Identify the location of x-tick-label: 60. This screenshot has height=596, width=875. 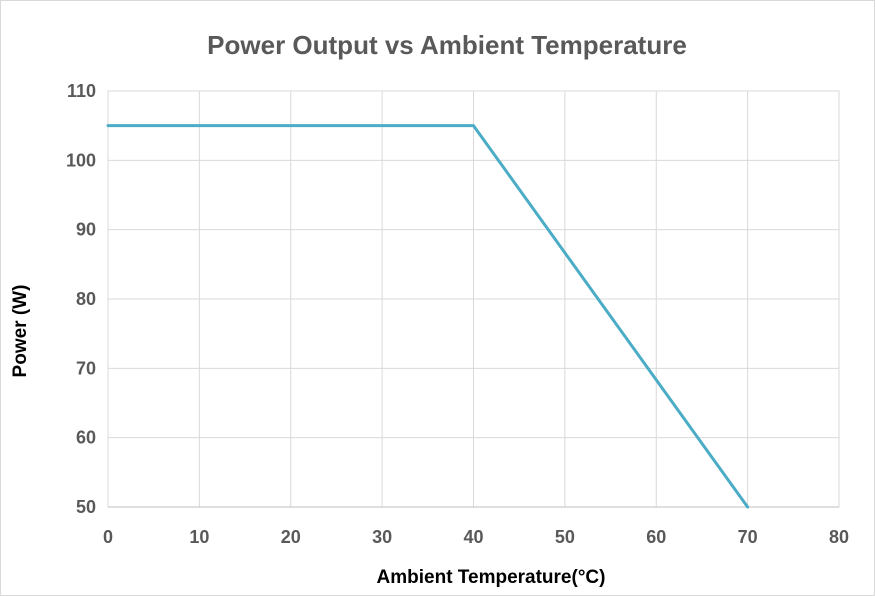
(656, 537).